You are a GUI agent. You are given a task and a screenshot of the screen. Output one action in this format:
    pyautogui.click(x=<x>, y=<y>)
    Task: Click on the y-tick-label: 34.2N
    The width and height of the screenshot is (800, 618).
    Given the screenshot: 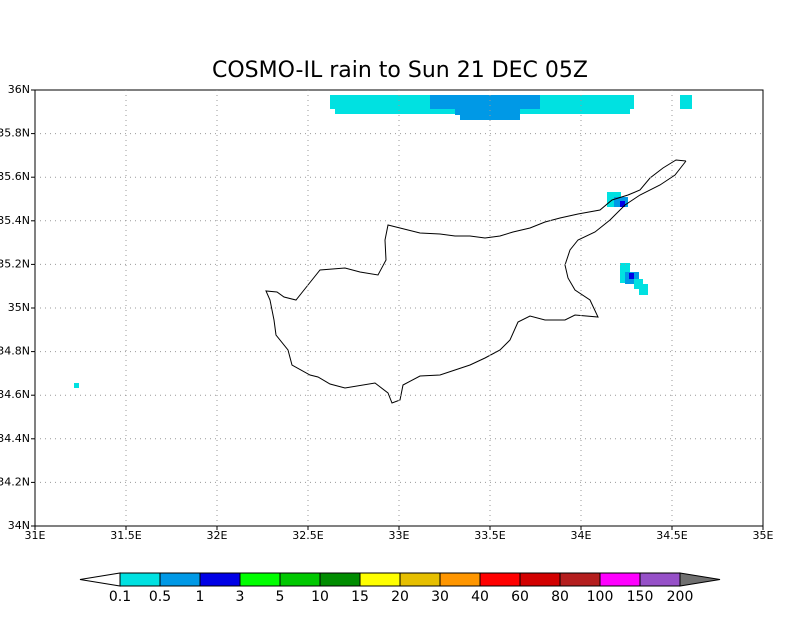 What is the action you would take?
    pyautogui.click(x=15, y=481)
    